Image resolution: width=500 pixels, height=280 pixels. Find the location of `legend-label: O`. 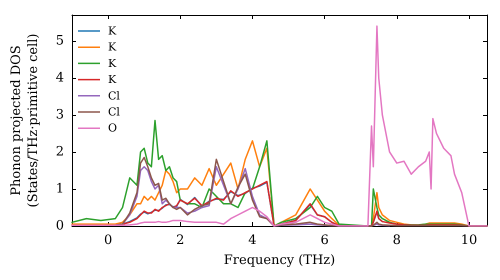

legend-label: O is located at coordinates (113, 128).